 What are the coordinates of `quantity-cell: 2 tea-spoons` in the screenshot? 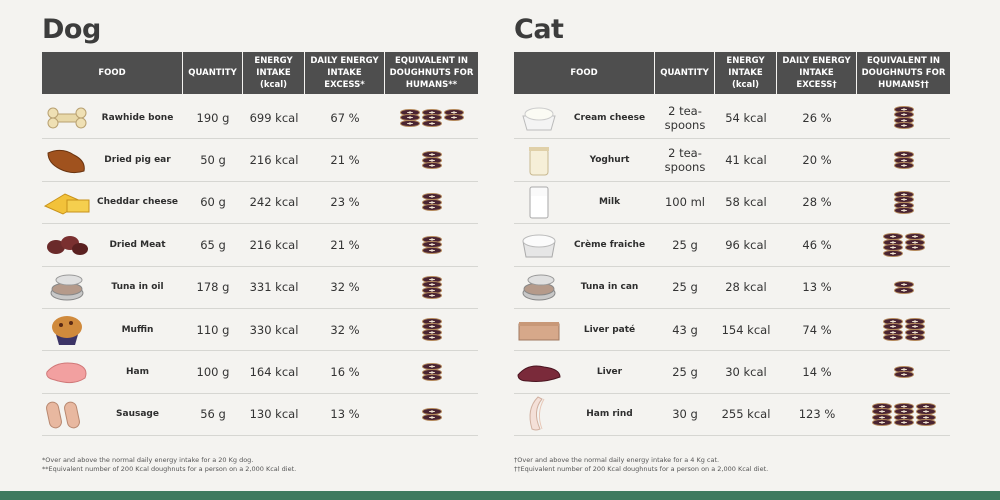 It's located at (685, 160).